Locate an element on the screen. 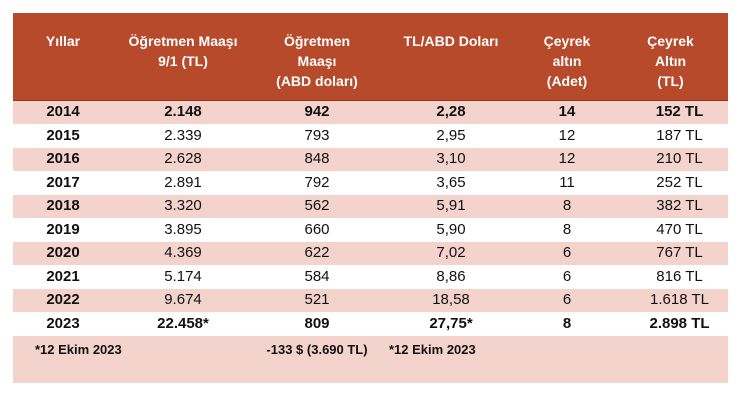 Image resolution: width=755 pixels, height=407 pixels. header-line: (ABD doları) is located at coordinates (317, 81).